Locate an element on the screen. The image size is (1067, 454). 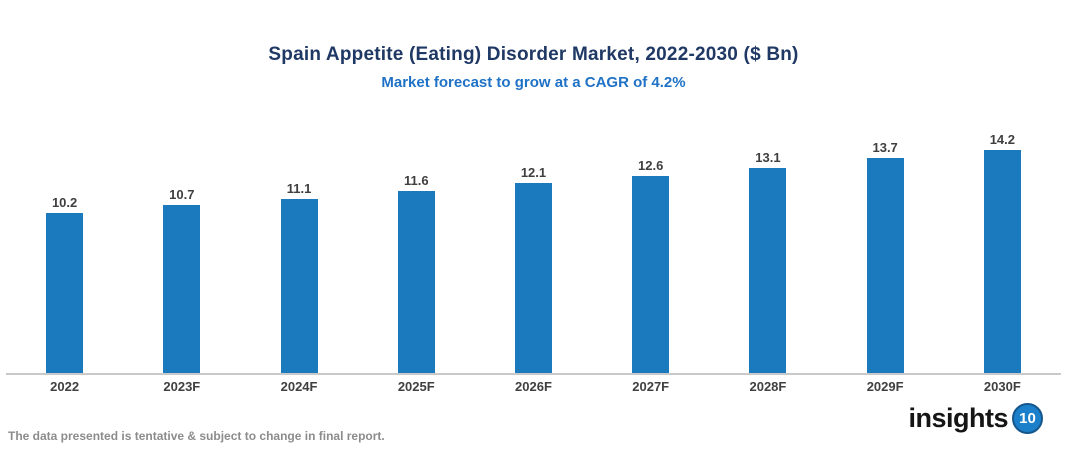
bar-value-label: 10.7 is located at coordinates (182, 195).